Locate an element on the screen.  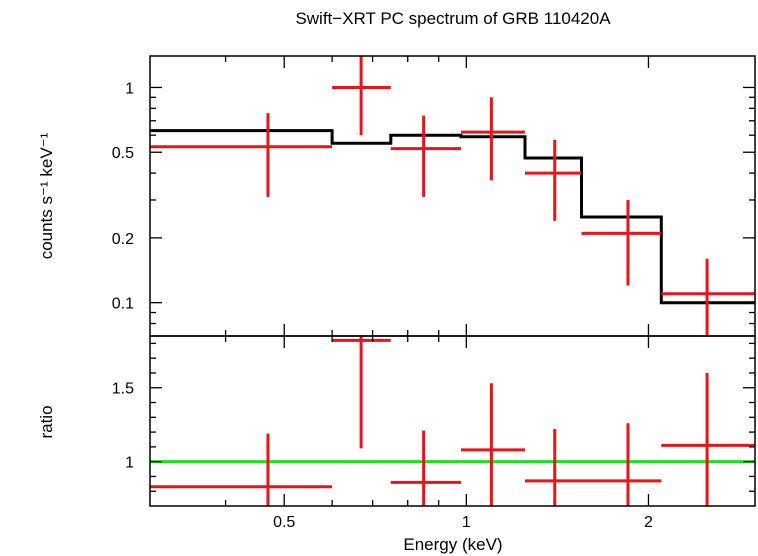
x-axis-tick-labels: 0.5 1 2 is located at coordinates (463, 522).